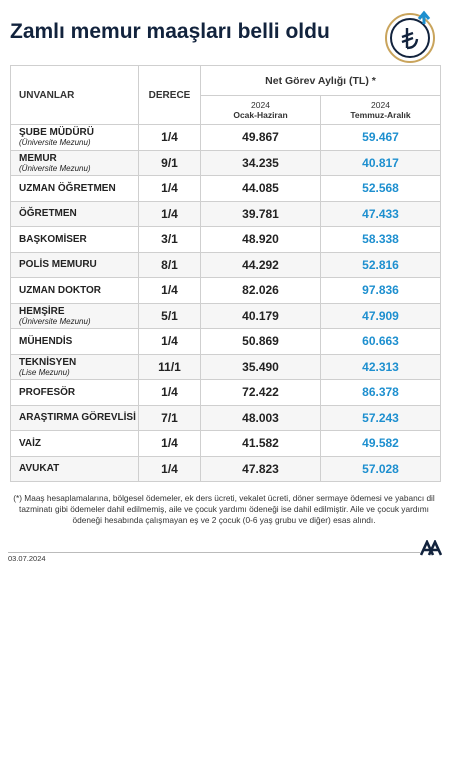 The image size is (450, 765). What do you see at coordinates (48, 362) in the screenshot?
I see `job-title: TEKNİSYEN` at bounding box center [48, 362].